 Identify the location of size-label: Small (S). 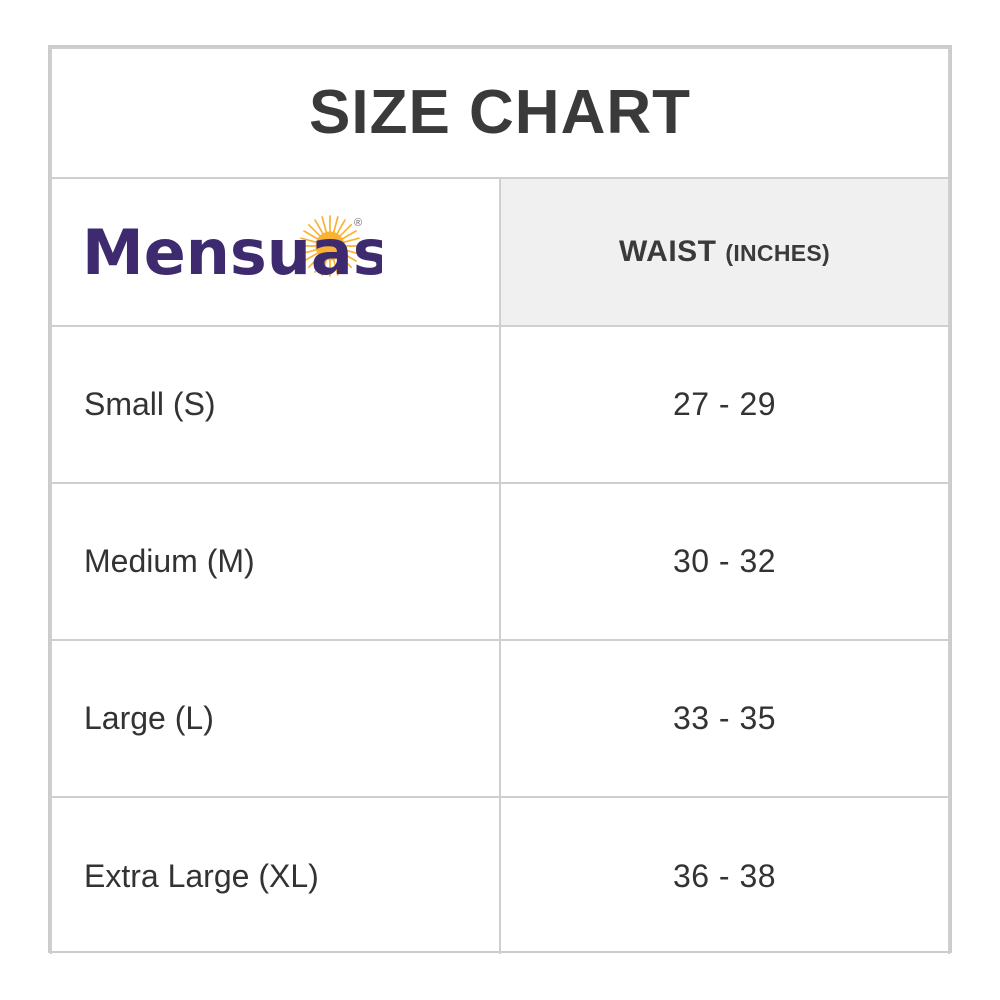
(150, 404).